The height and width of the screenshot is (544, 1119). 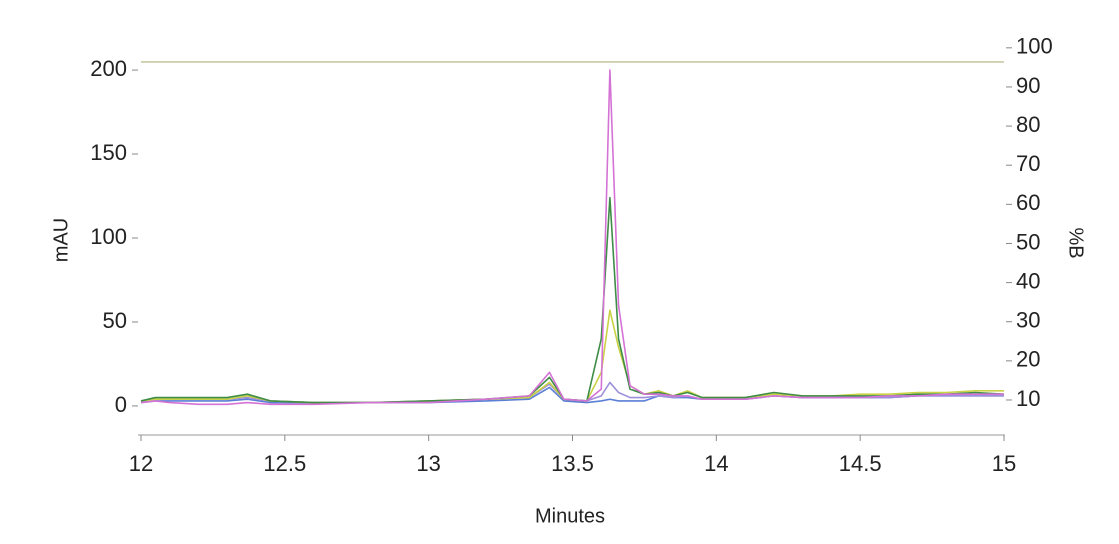 I want to click on y-tick-label: 0, so click(x=121, y=404).